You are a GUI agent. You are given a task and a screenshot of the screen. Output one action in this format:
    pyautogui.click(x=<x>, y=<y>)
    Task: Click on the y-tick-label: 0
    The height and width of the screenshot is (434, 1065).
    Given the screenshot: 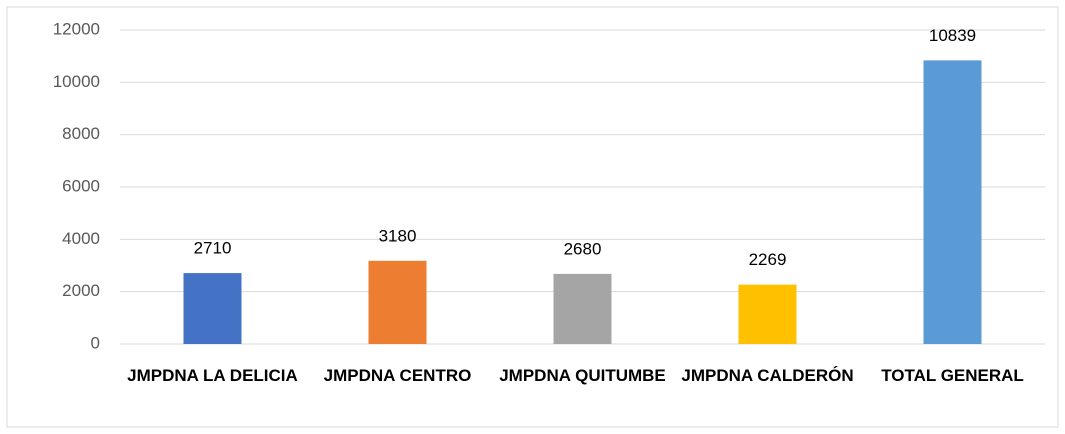 What is the action you would take?
    pyautogui.click(x=95, y=342)
    